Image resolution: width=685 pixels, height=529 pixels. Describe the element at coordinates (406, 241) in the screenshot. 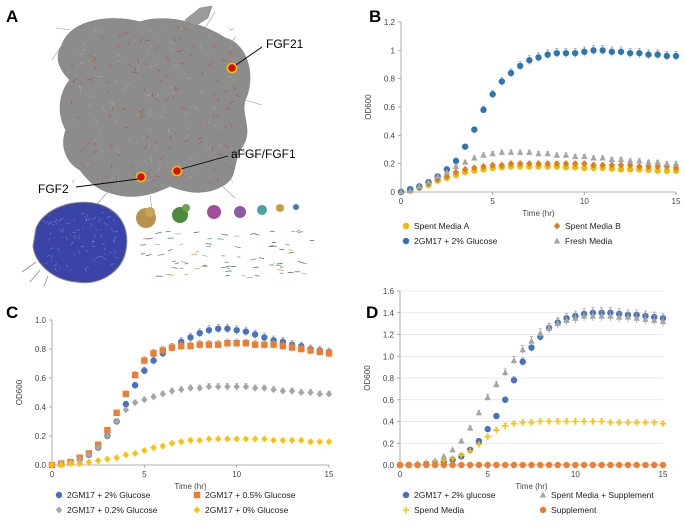

I see `legend-marker` at that location.